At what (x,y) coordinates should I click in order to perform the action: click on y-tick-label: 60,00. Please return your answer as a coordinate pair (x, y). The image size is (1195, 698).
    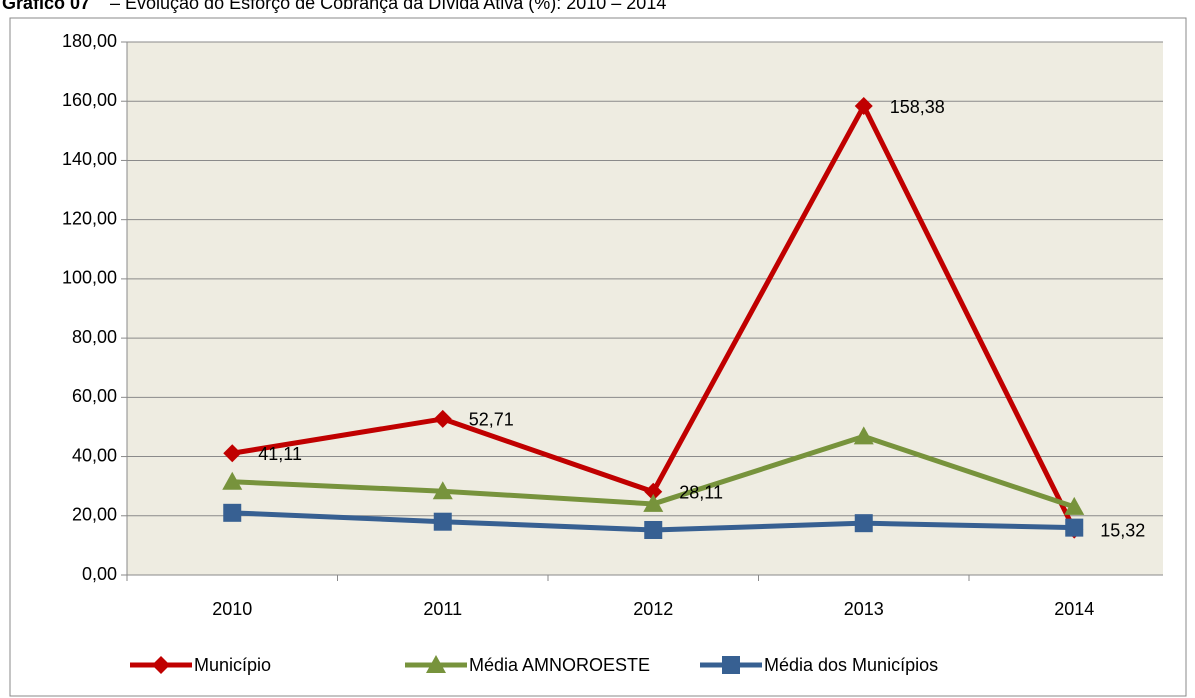
    Looking at the image, I should click on (94, 396).